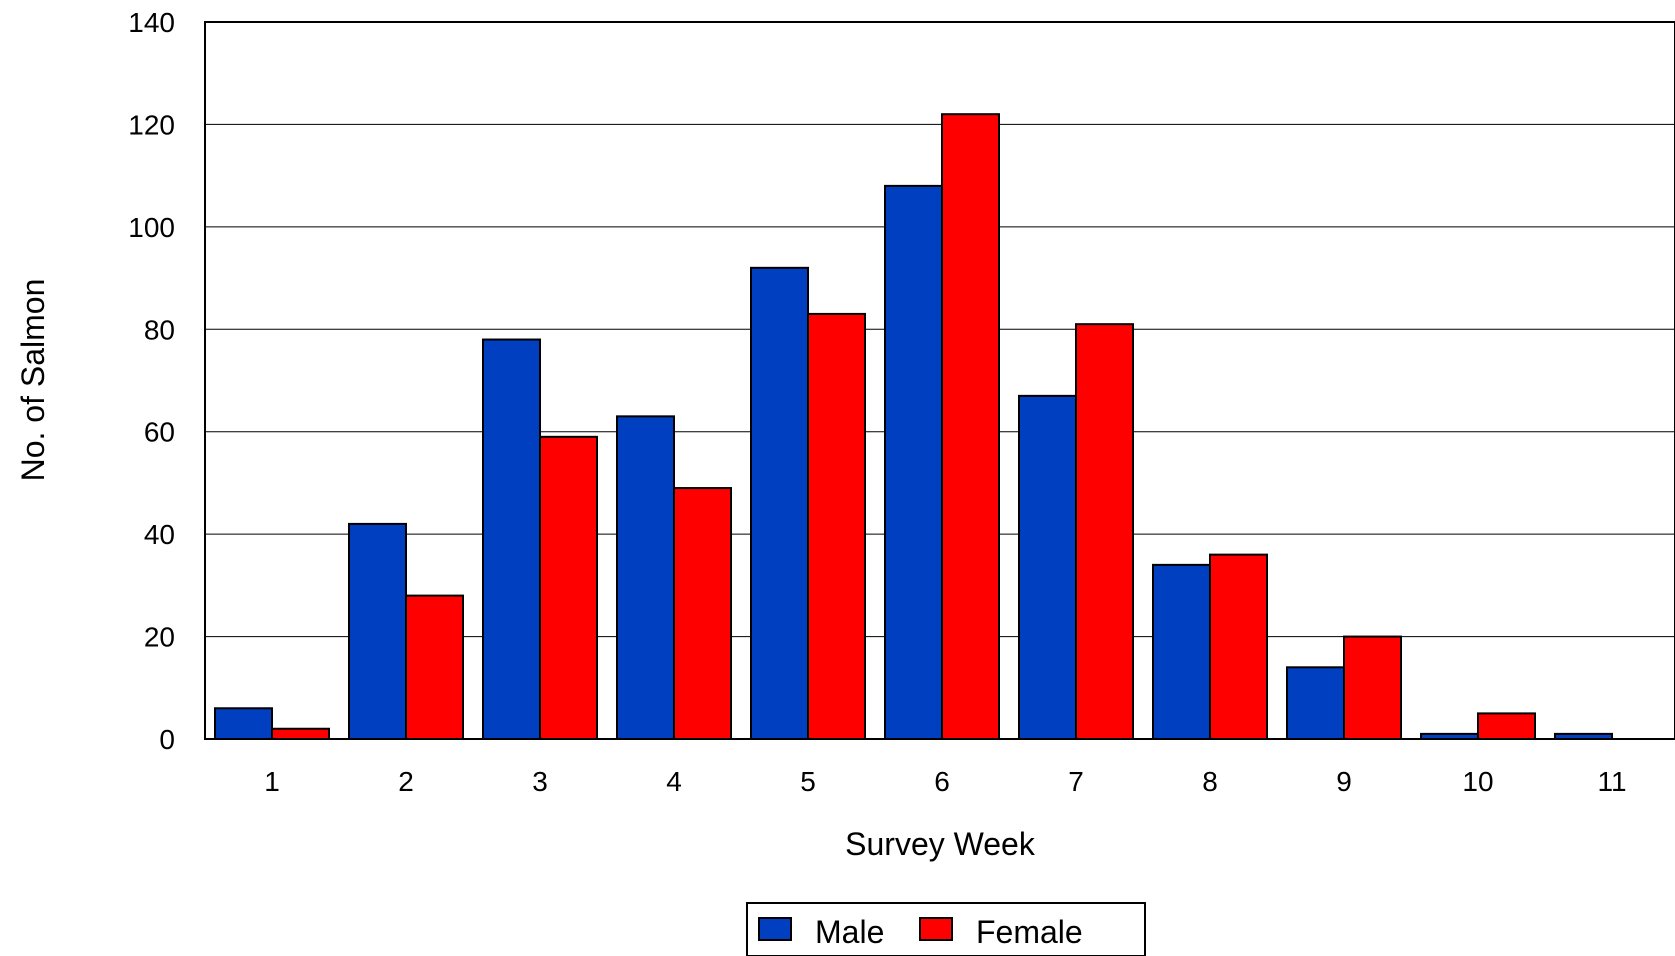 The width and height of the screenshot is (1675, 956). What do you see at coordinates (1076, 781) in the screenshot?
I see `x-tick-label: 7` at bounding box center [1076, 781].